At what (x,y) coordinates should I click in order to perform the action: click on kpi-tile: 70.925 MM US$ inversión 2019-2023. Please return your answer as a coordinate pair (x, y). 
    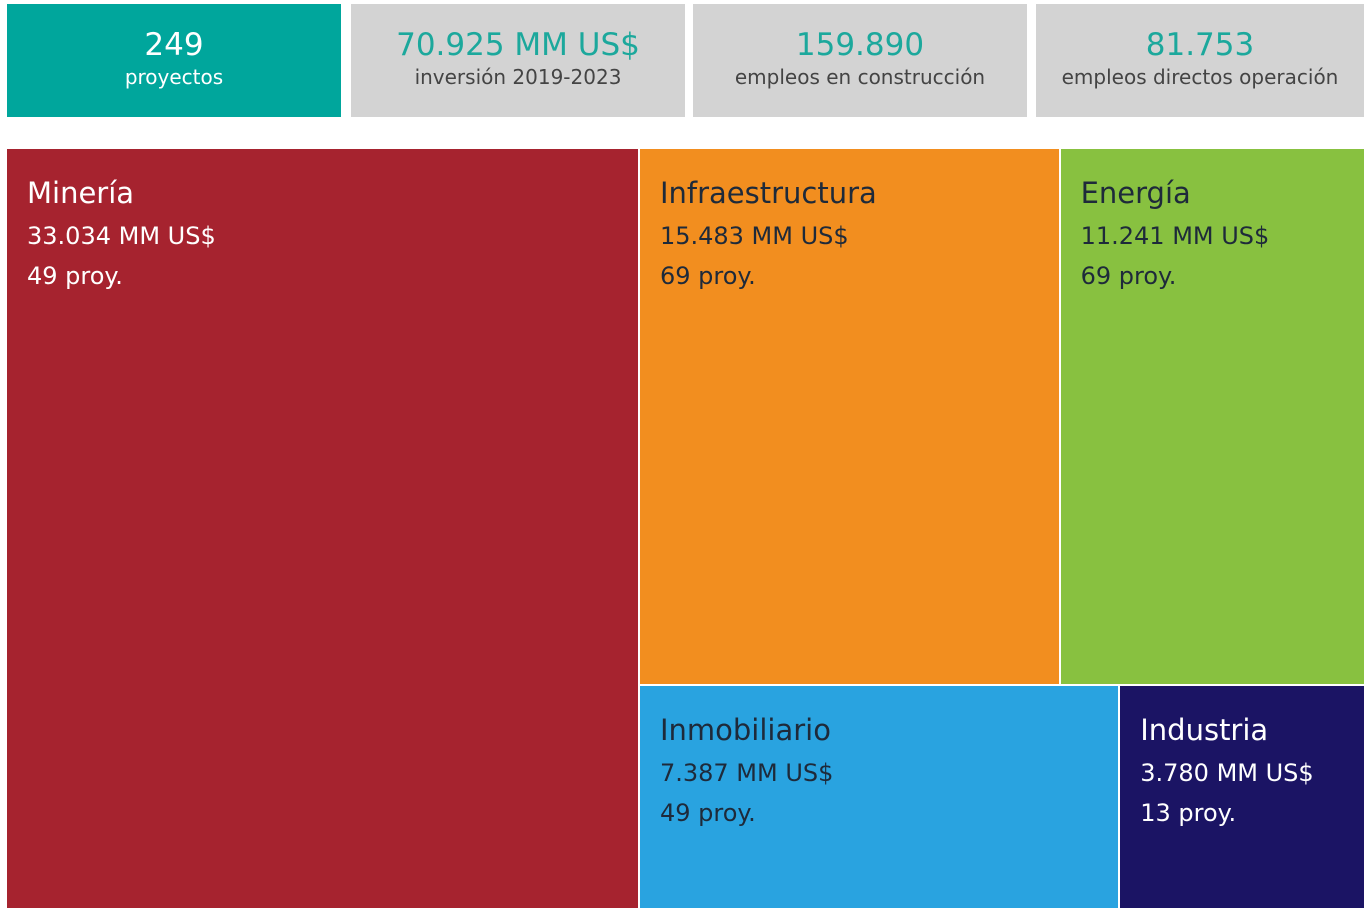
    Looking at the image, I should click on (518, 60).